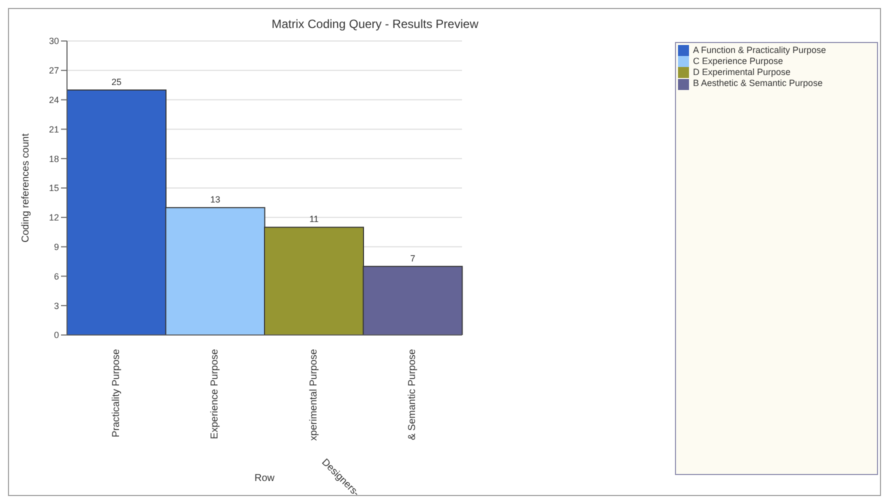  Describe the element at coordinates (116, 393) in the screenshot. I see `x-tick-label: Practicality Purpose` at that location.